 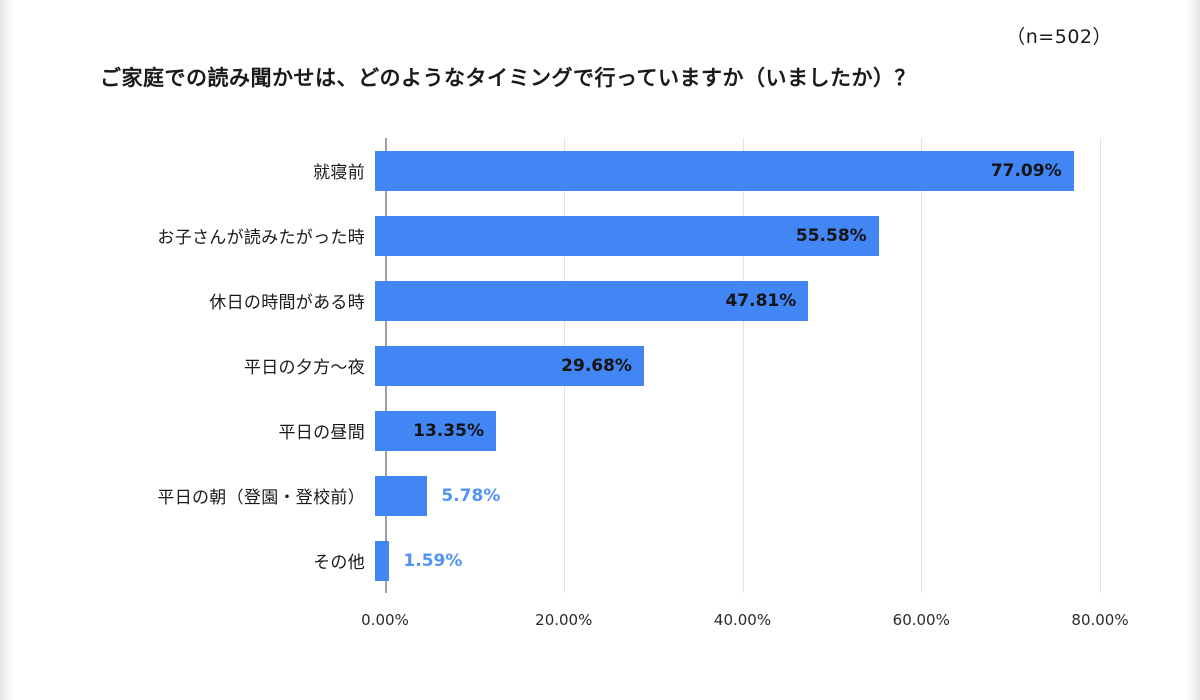 I want to click on category-label: お子さんが読みたがった時, so click(x=261, y=238).